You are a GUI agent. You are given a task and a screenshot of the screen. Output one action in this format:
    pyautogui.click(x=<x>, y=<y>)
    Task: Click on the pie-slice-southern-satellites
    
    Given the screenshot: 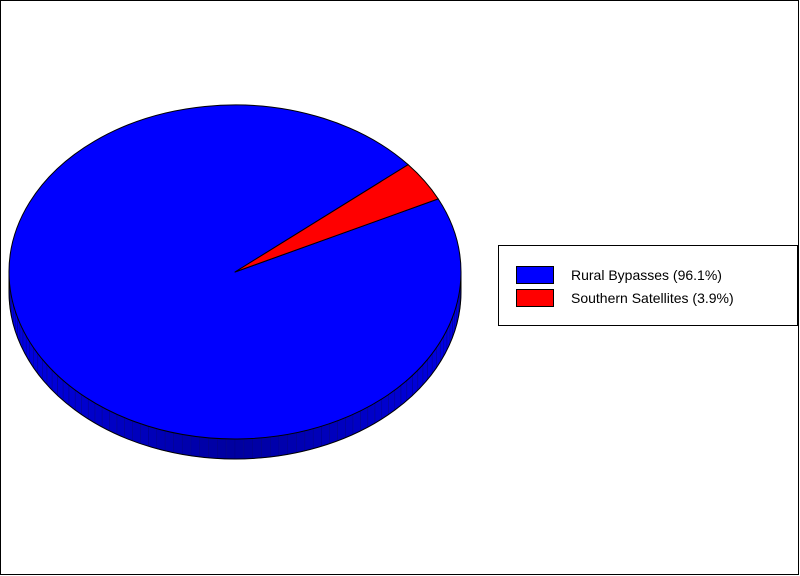 What is the action you would take?
    pyautogui.click(x=336, y=218)
    